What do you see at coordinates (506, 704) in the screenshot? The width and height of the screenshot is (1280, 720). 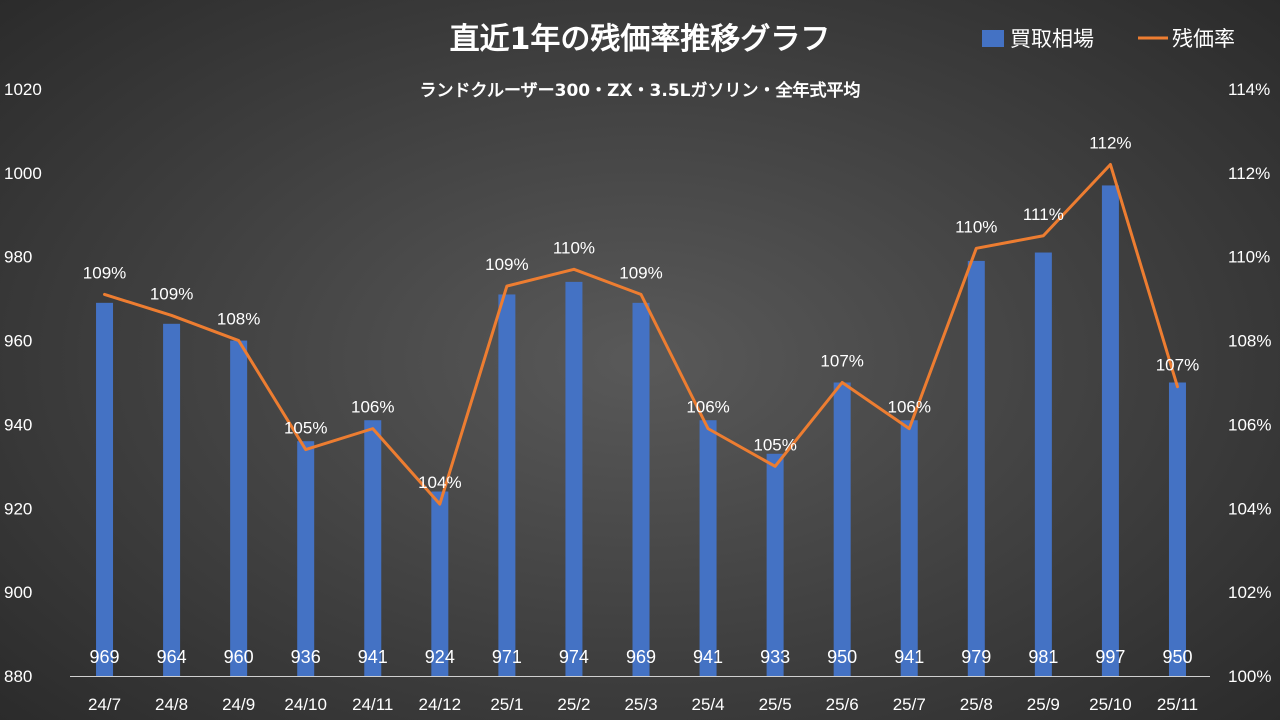 I see `x-axis-tick-label: 25/1` at bounding box center [506, 704].